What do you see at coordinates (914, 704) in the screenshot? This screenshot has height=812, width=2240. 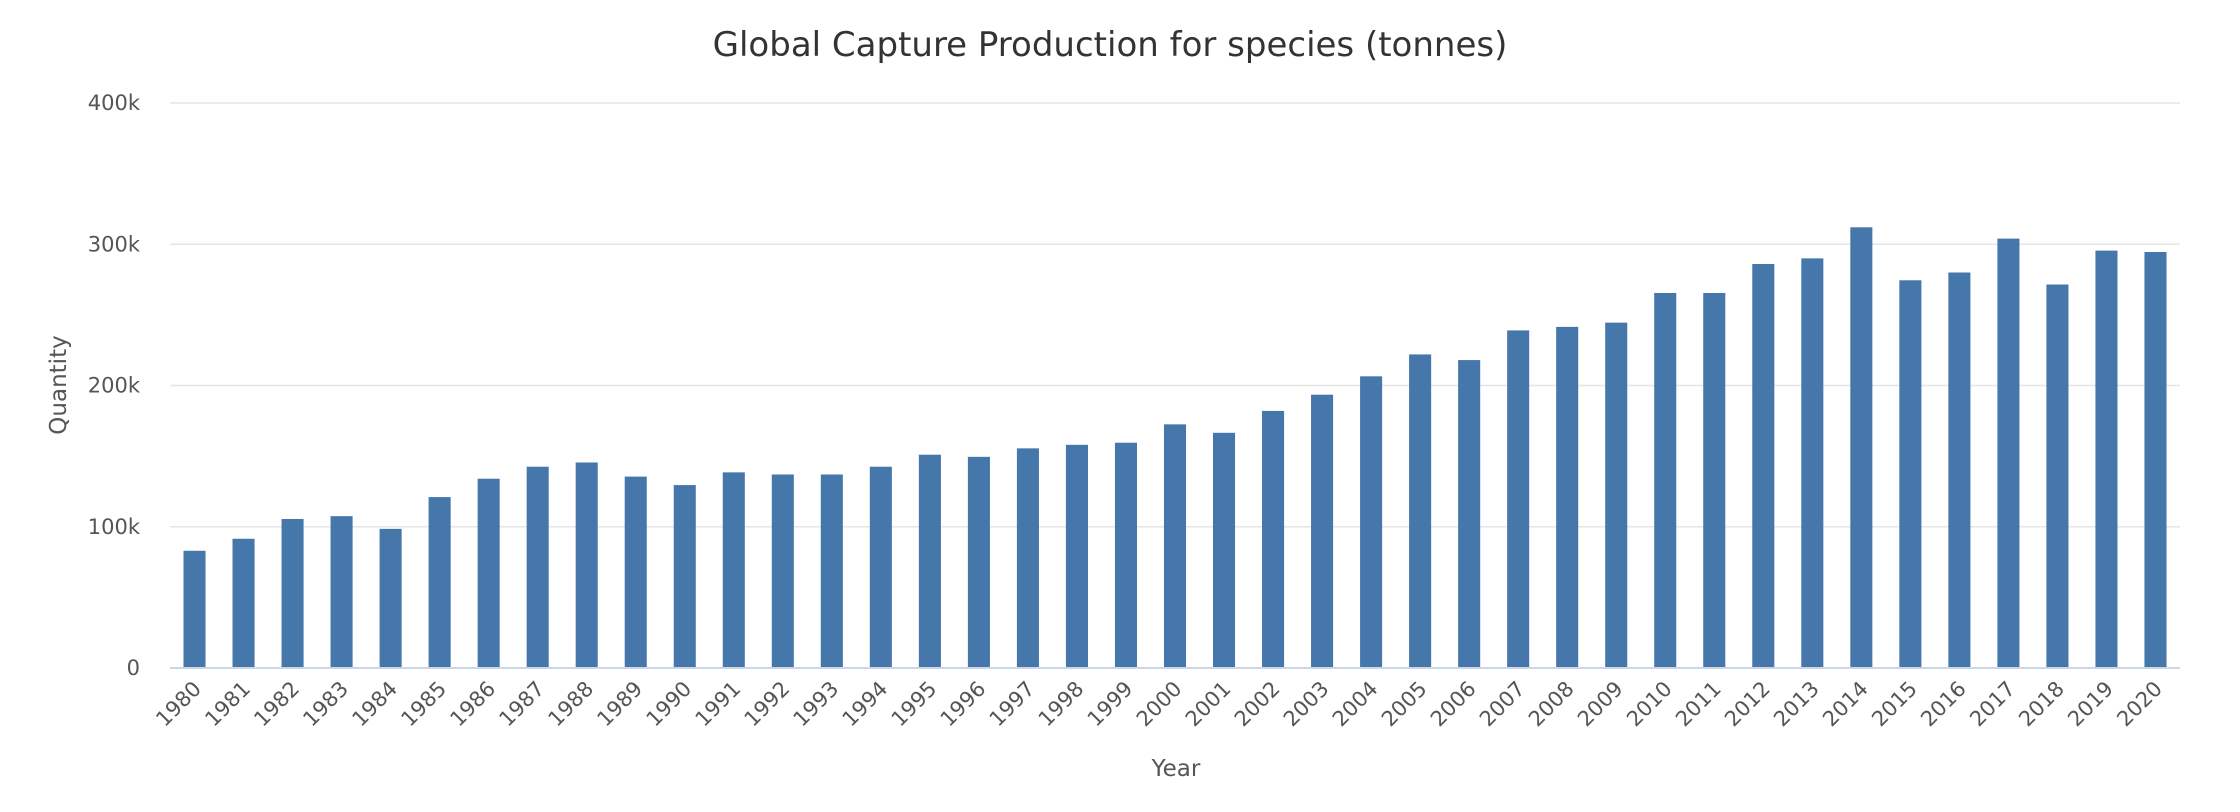 I see `x-tick-label: 1995` at bounding box center [914, 704].